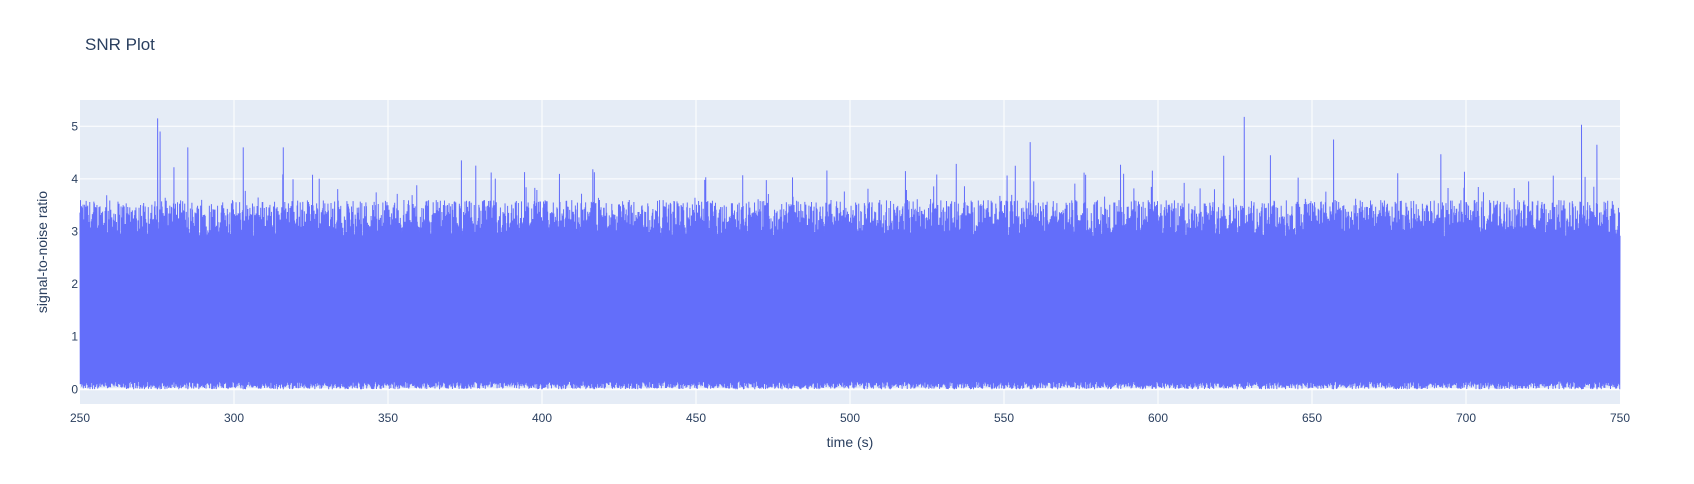 The height and width of the screenshot is (484, 1694). Describe the element at coordinates (74, 337) in the screenshot. I see `y-tick-label: 1` at that location.